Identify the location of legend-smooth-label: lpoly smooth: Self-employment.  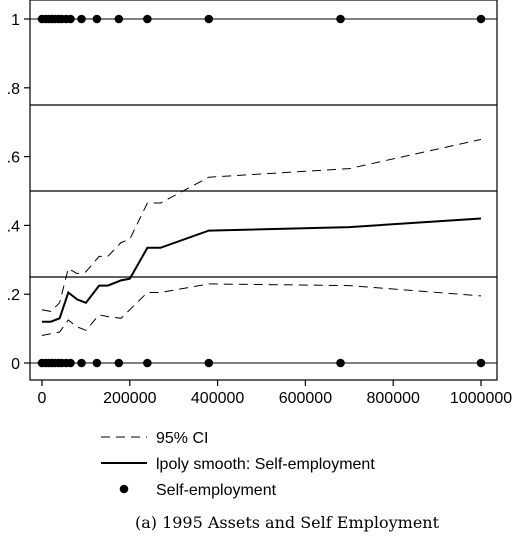
(265, 464).